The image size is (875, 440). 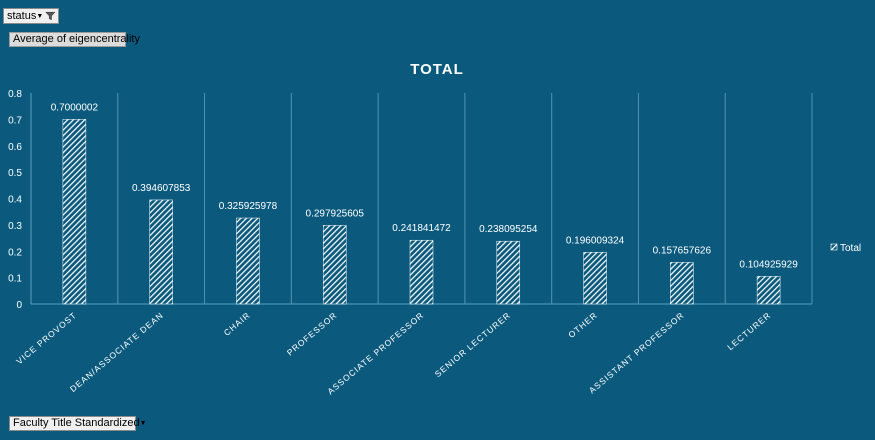 What do you see at coordinates (582, 325) in the screenshot?
I see `x-tick-label: OTHER` at bounding box center [582, 325].